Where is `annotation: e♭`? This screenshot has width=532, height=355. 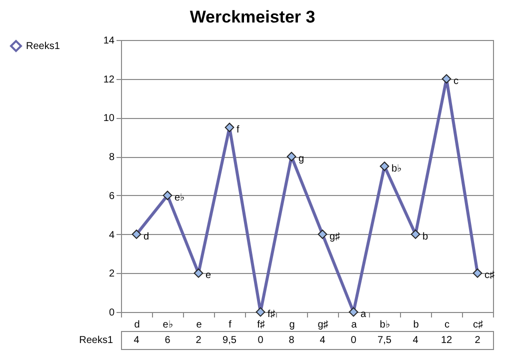
annotation: e♭ is located at coordinates (180, 198).